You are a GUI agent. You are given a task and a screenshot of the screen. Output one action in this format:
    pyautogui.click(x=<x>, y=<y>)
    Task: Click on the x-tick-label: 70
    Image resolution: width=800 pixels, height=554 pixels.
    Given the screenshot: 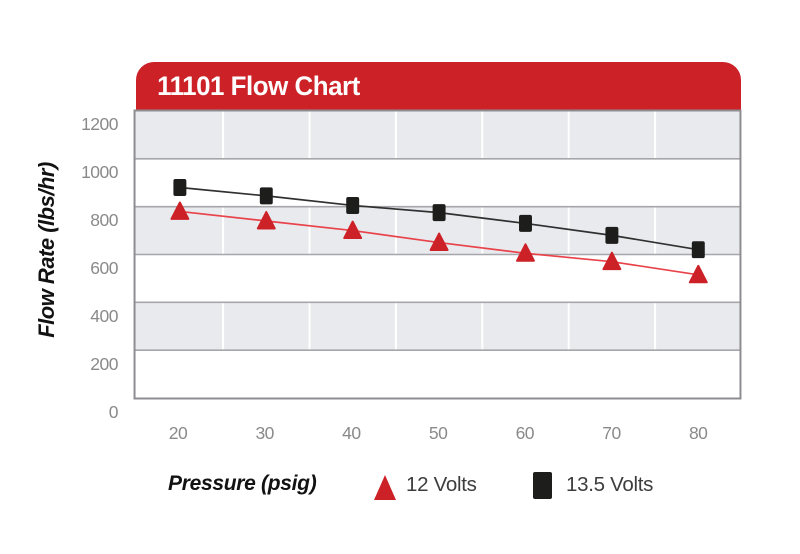 What is the action you would take?
    pyautogui.click(x=611, y=433)
    